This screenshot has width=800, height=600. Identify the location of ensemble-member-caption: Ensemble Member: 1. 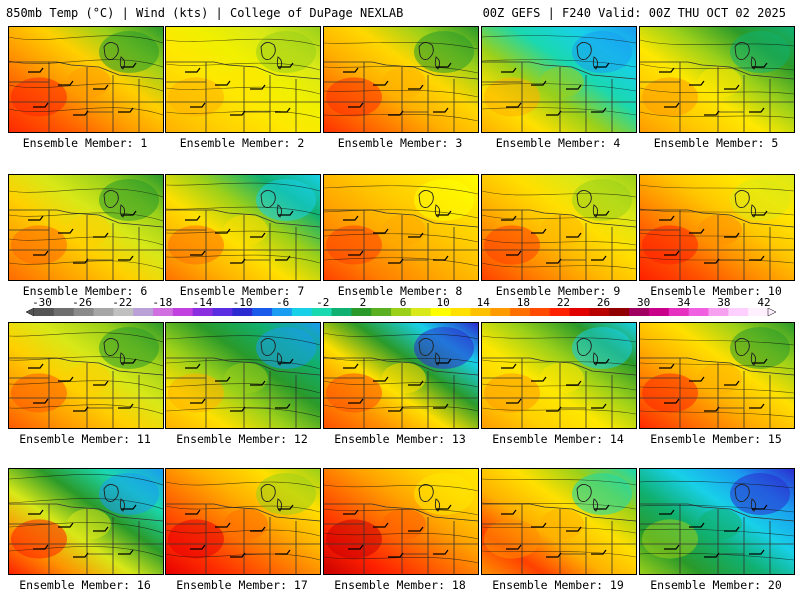
(85, 143).